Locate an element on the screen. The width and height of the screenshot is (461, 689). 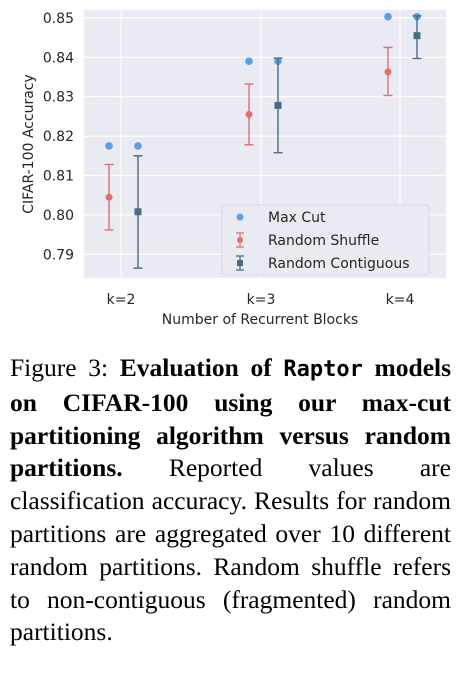
x-tick-label: k=2 is located at coordinates (121, 300).